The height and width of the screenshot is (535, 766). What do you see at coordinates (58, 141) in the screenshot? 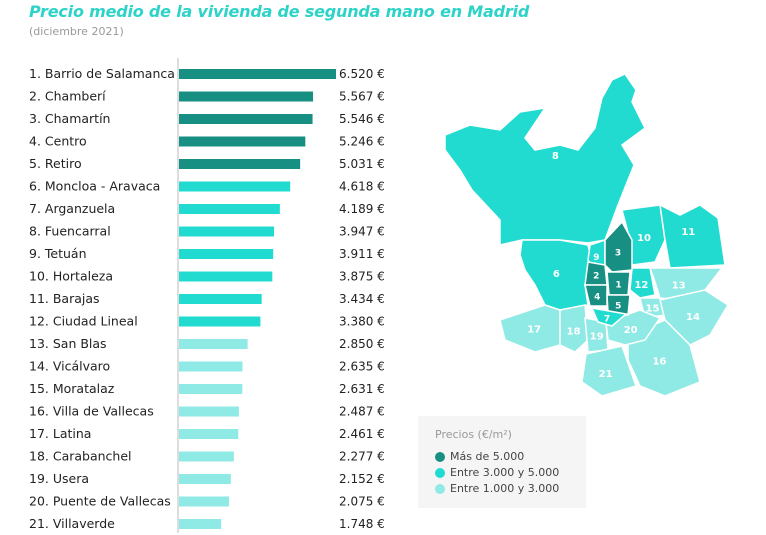
I see `category-label: 4. Centro` at bounding box center [58, 141].